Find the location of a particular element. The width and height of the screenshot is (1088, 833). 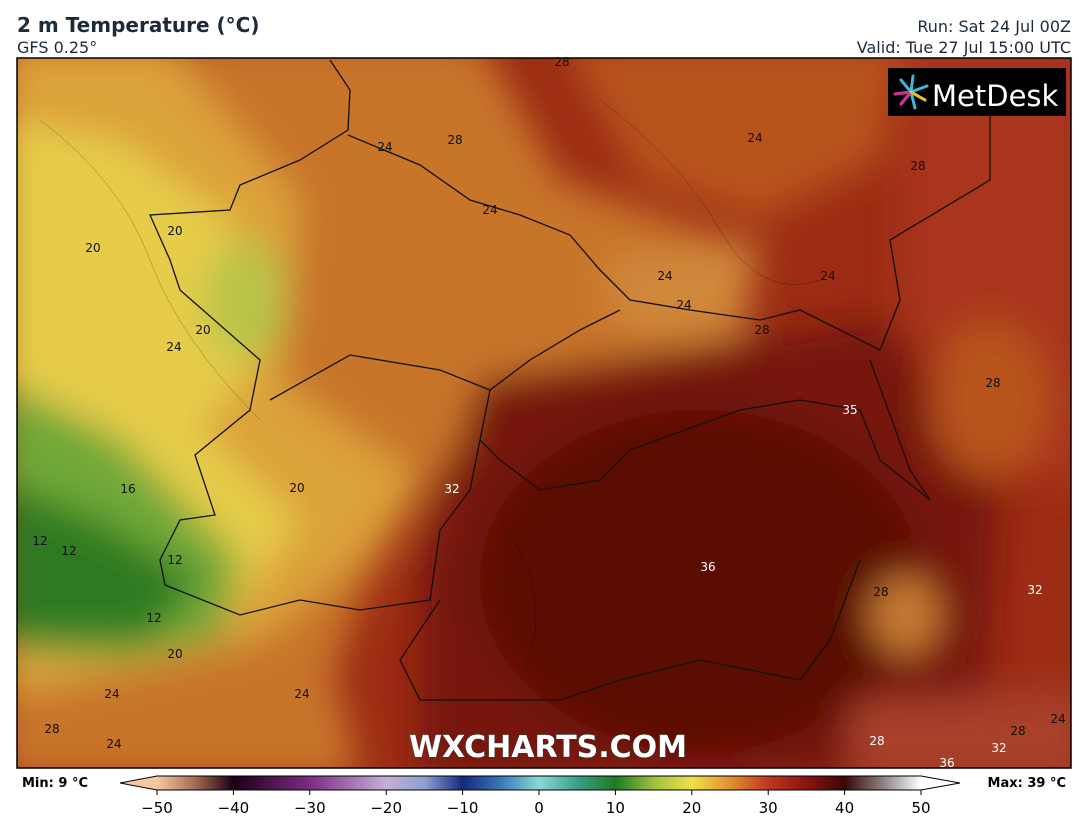

colorbar-tick-label: −50 is located at coordinates (157, 808).